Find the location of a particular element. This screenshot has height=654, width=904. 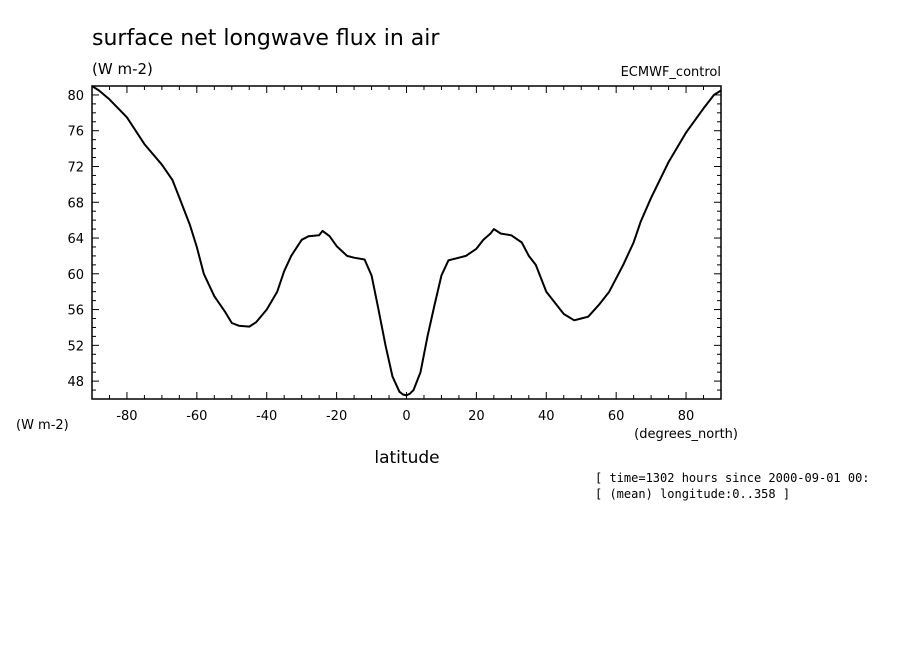

y-tick-label: 80 is located at coordinates (75, 96).